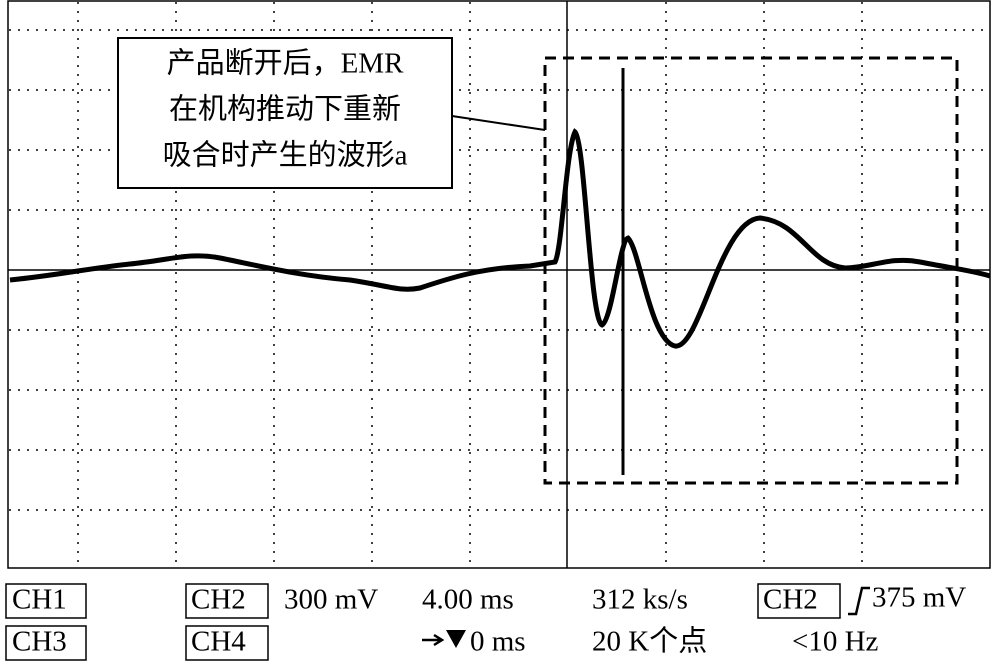  Describe the element at coordinates (859, 601) in the screenshot. I see `rising-edge-icon` at that location.